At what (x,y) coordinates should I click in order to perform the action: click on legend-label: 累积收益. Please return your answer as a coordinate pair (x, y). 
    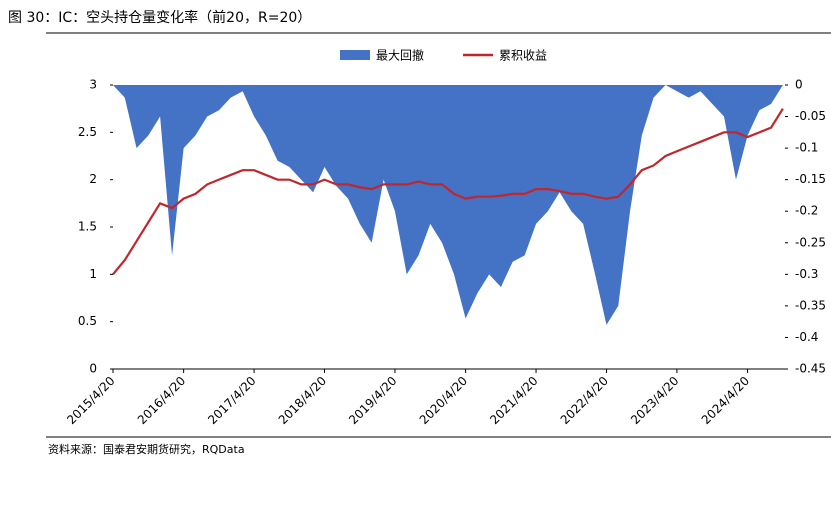
    Looking at the image, I should click on (523, 56).